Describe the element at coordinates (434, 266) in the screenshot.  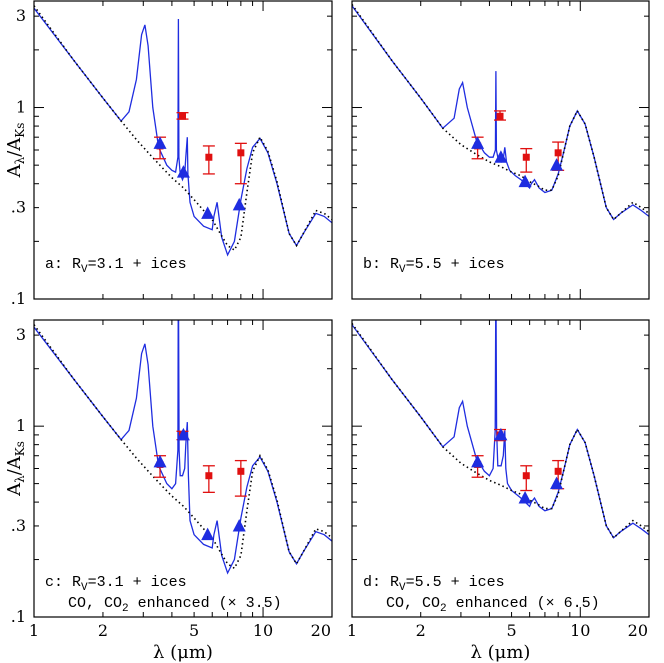
I see `panel-label: b: RV=5.5 + ices` at that location.